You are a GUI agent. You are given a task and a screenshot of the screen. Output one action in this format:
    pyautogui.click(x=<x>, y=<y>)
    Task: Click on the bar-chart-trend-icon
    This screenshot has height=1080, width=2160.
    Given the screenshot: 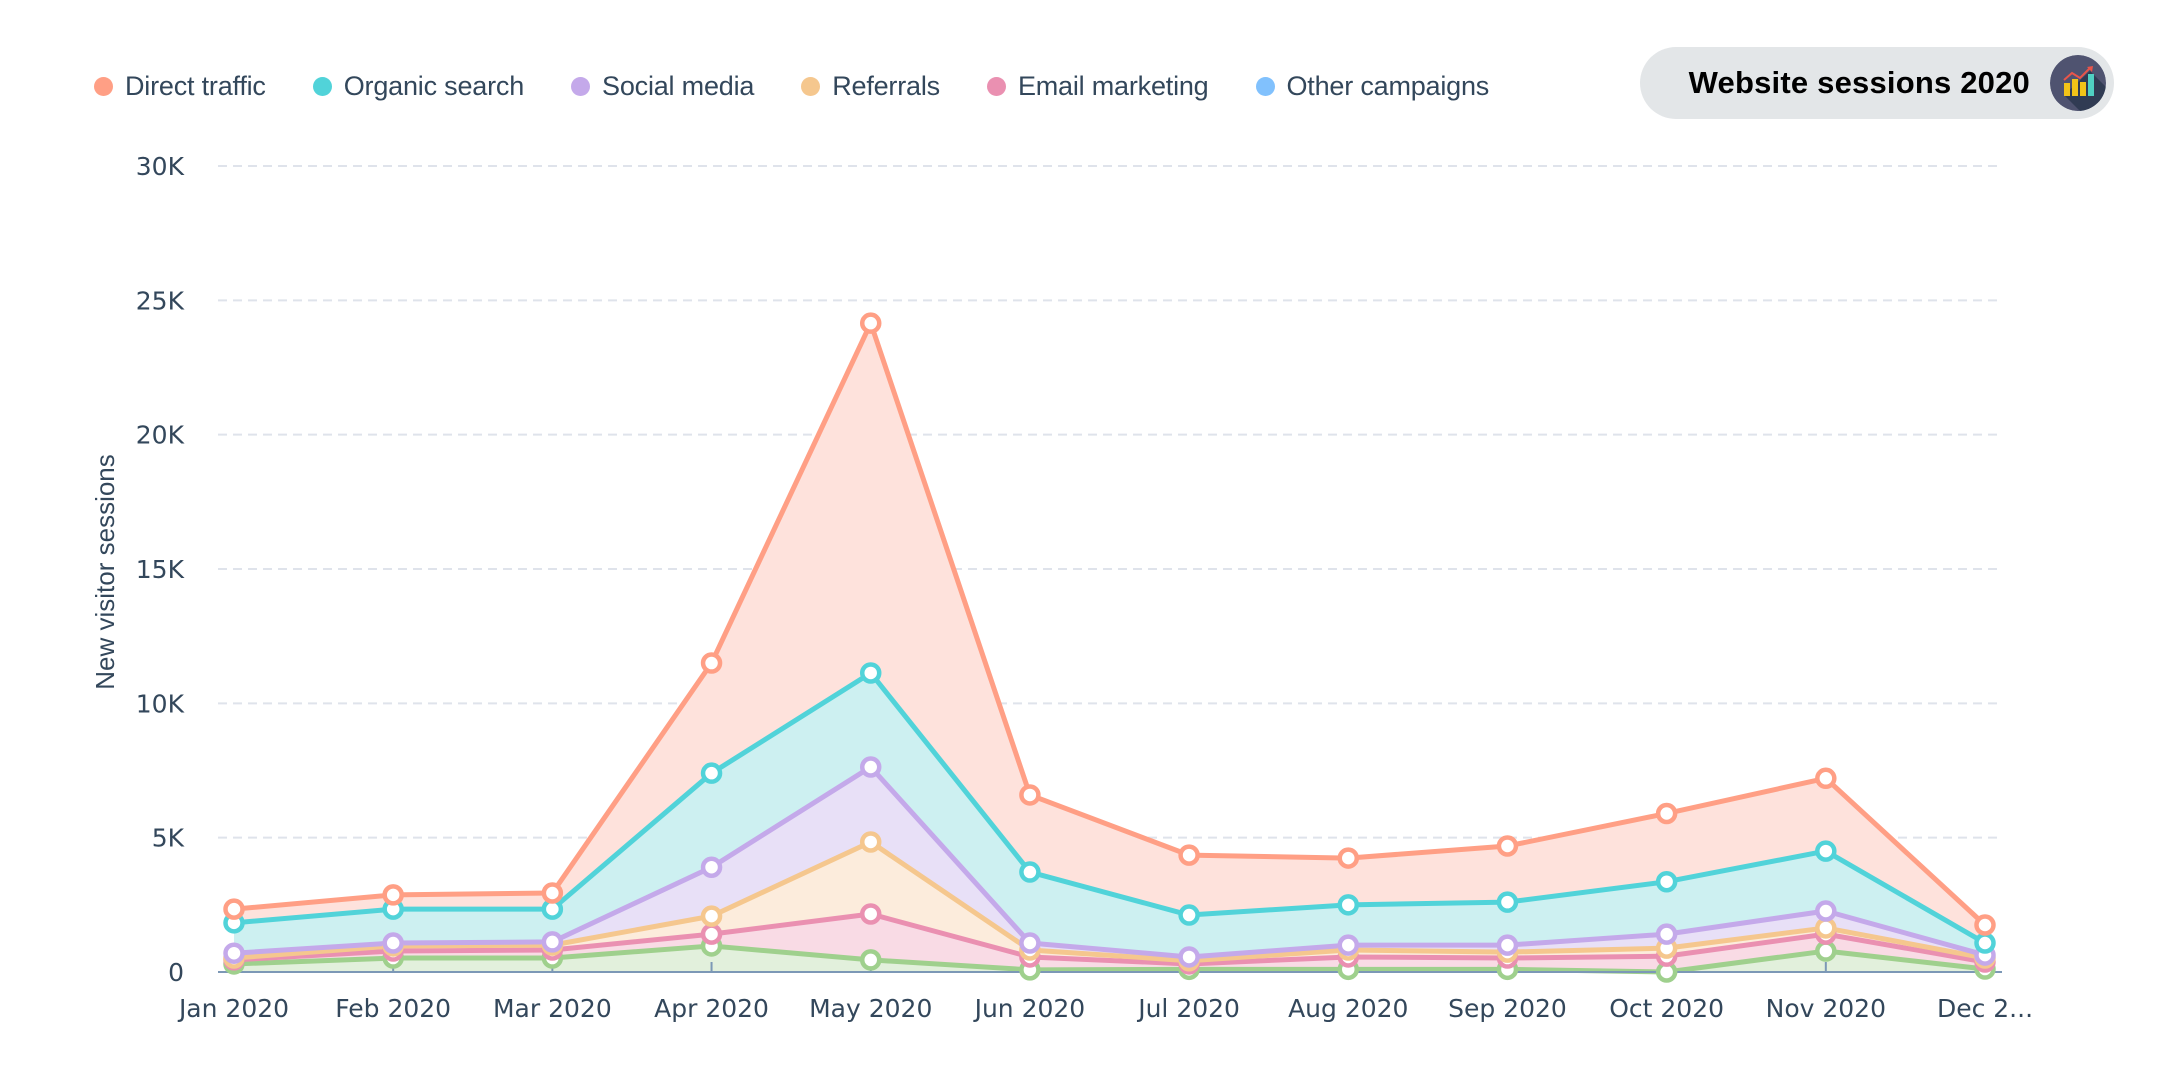 What is the action you would take?
    pyautogui.click(x=2078, y=83)
    